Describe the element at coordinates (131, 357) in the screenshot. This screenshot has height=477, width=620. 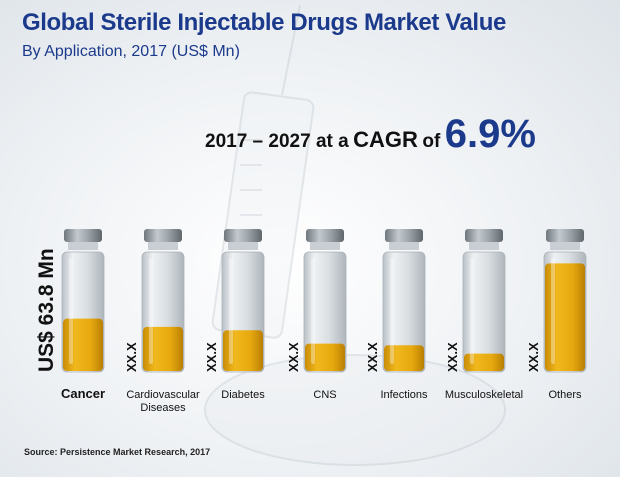
I see `data-label-1: XX.X` at that location.